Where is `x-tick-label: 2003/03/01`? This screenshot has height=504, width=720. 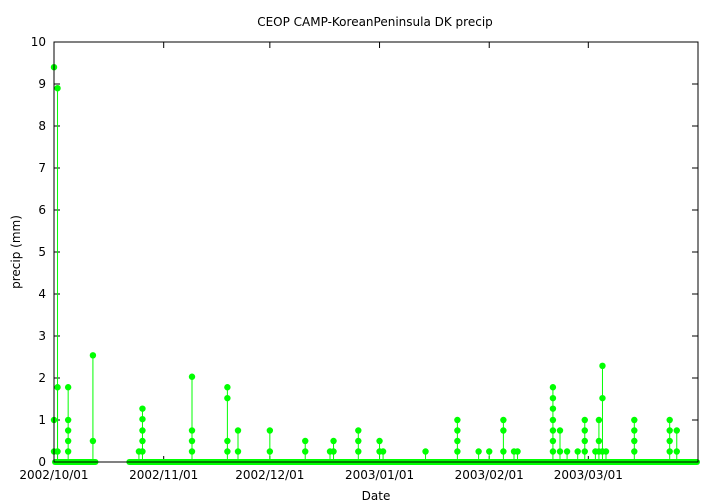
x-tick-label: 2003/03/01 is located at coordinates (588, 475).